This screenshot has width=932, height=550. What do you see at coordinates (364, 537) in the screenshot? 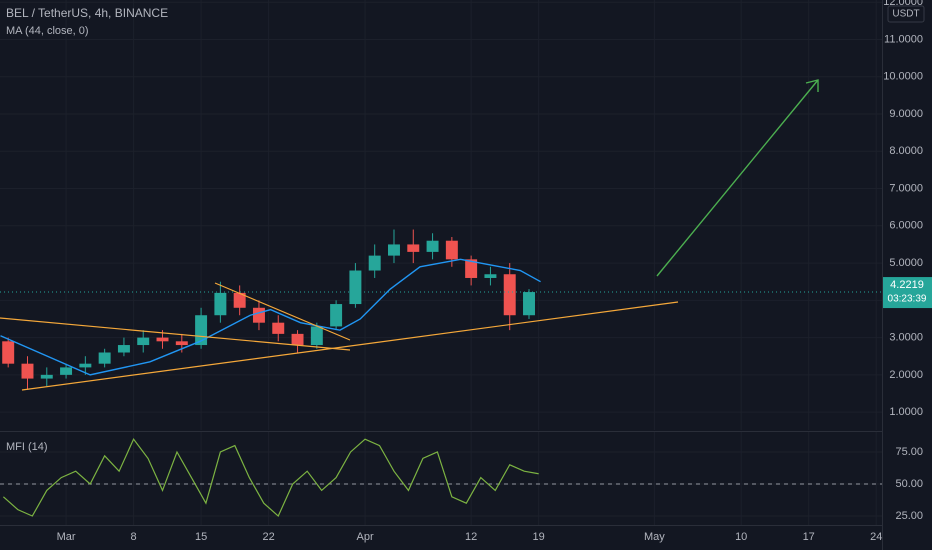
I see `x-tick-label: Apr` at bounding box center [364, 537].